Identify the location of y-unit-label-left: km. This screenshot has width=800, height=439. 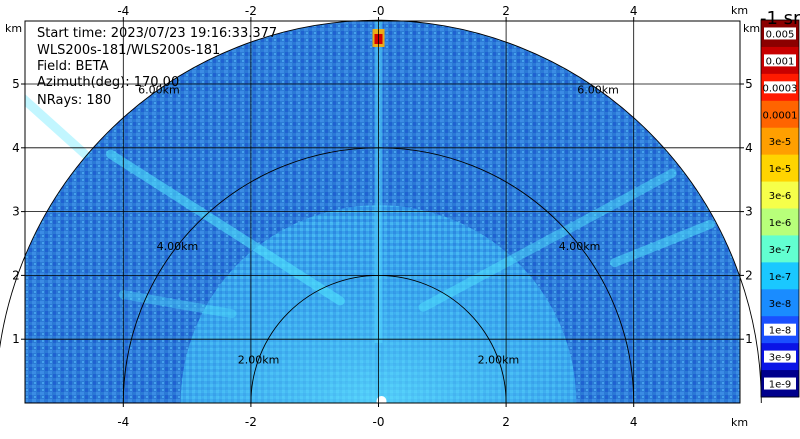
(13, 28).